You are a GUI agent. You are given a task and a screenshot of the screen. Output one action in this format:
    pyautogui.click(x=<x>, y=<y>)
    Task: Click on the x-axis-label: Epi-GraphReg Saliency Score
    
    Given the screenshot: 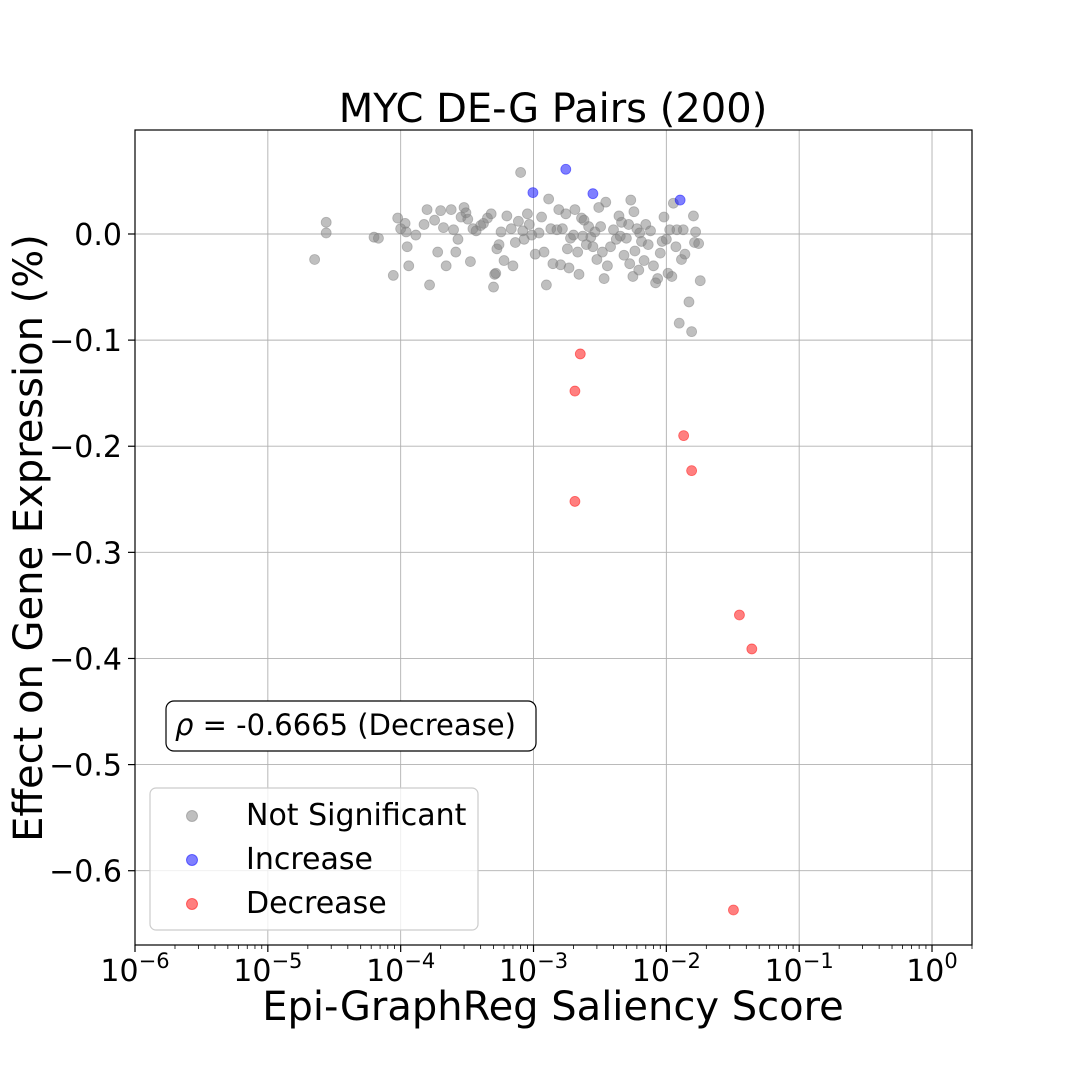 What is the action you would take?
    pyautogui.click(x=553, y=1007)
    